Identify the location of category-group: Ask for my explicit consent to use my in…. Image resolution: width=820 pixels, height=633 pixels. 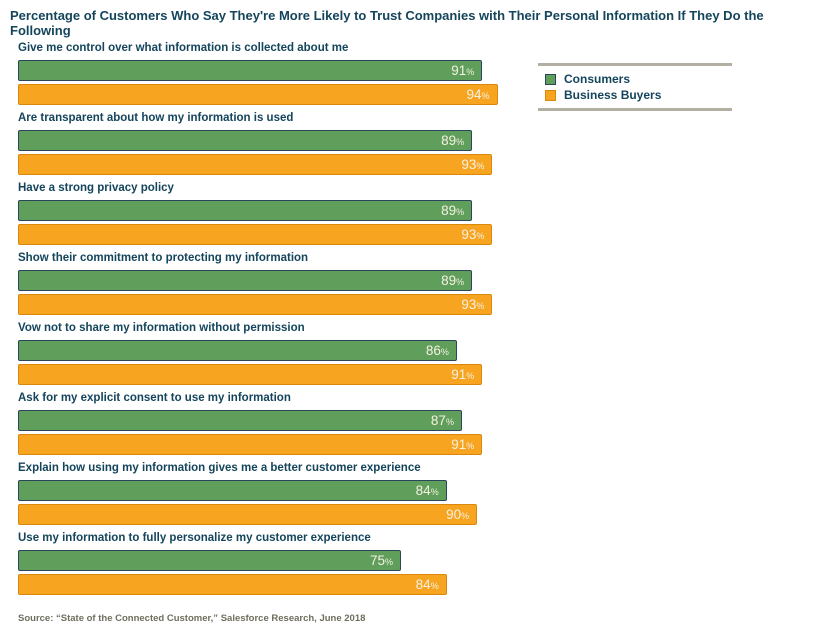
(258, 423).